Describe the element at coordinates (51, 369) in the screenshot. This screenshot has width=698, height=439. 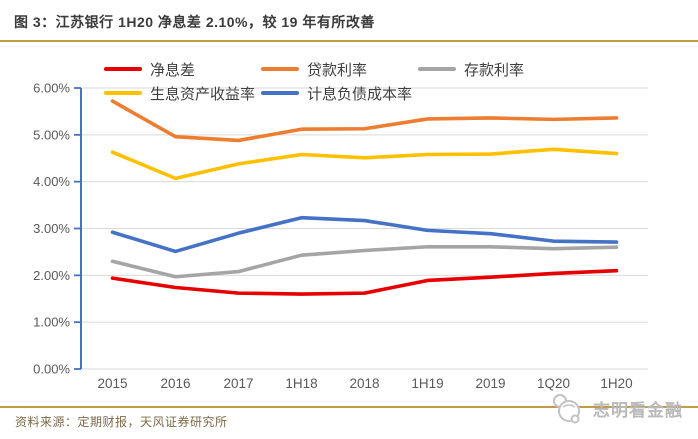
I see `y-tick-label: 0.00%` at that location.